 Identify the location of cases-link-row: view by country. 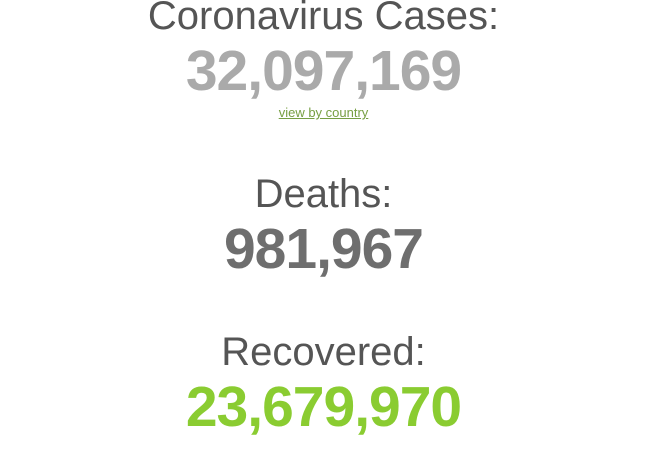
(323, 113).